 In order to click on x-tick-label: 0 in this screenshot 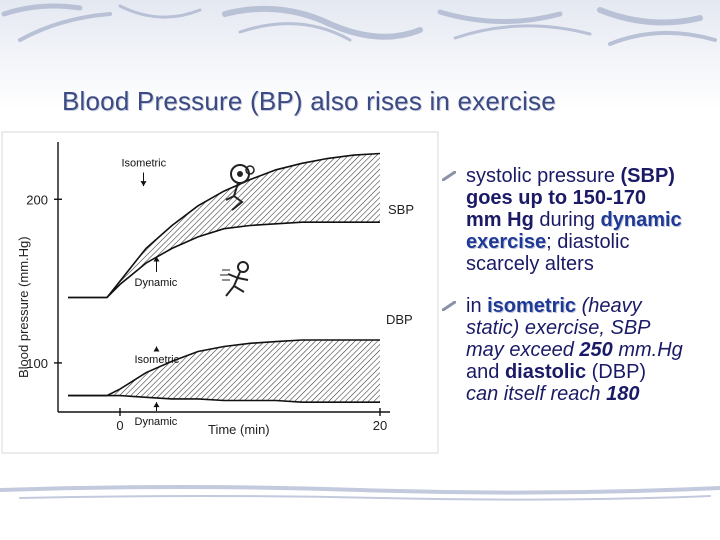, I will do `click(119, 425)`.